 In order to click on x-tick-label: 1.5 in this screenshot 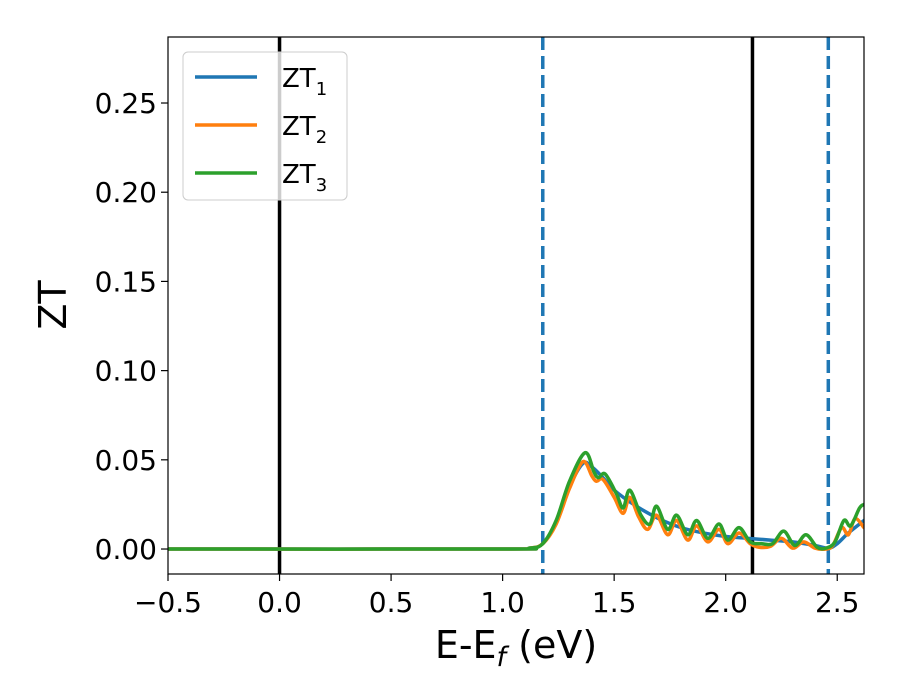, I will do `click(614, 602)`.